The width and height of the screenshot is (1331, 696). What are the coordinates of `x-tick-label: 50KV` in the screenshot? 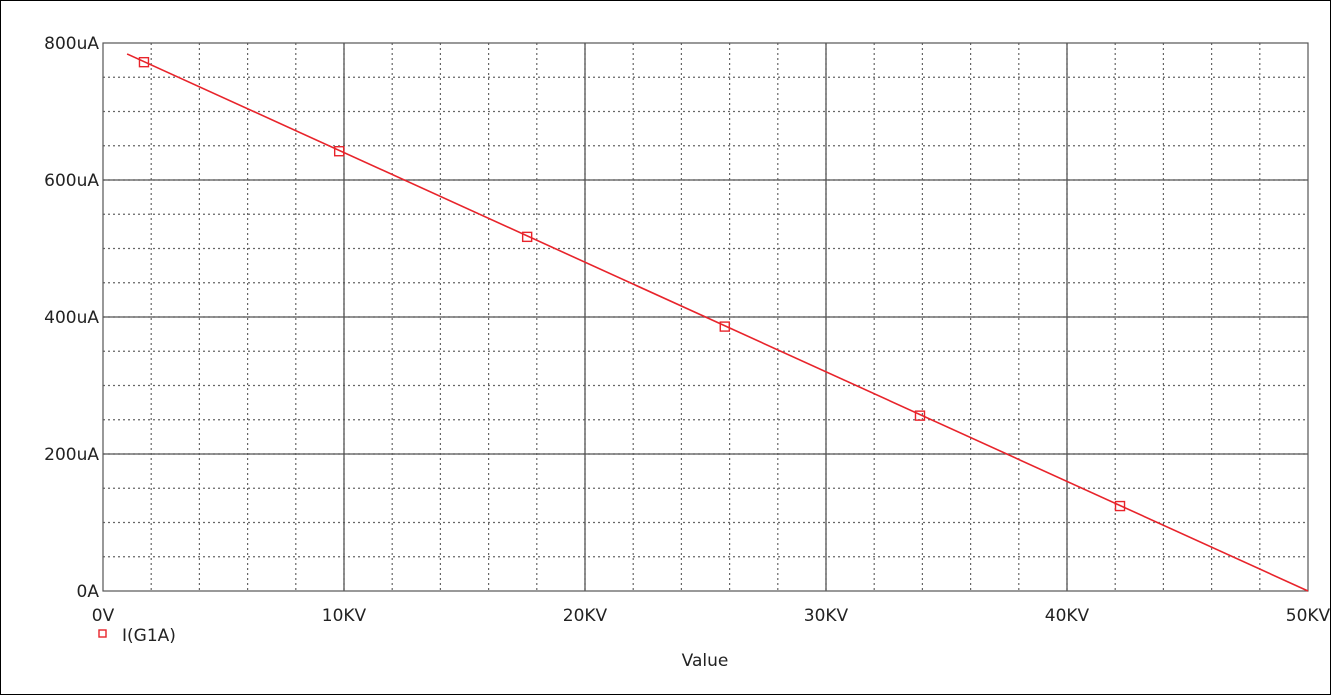 It's located at (1308, 616).